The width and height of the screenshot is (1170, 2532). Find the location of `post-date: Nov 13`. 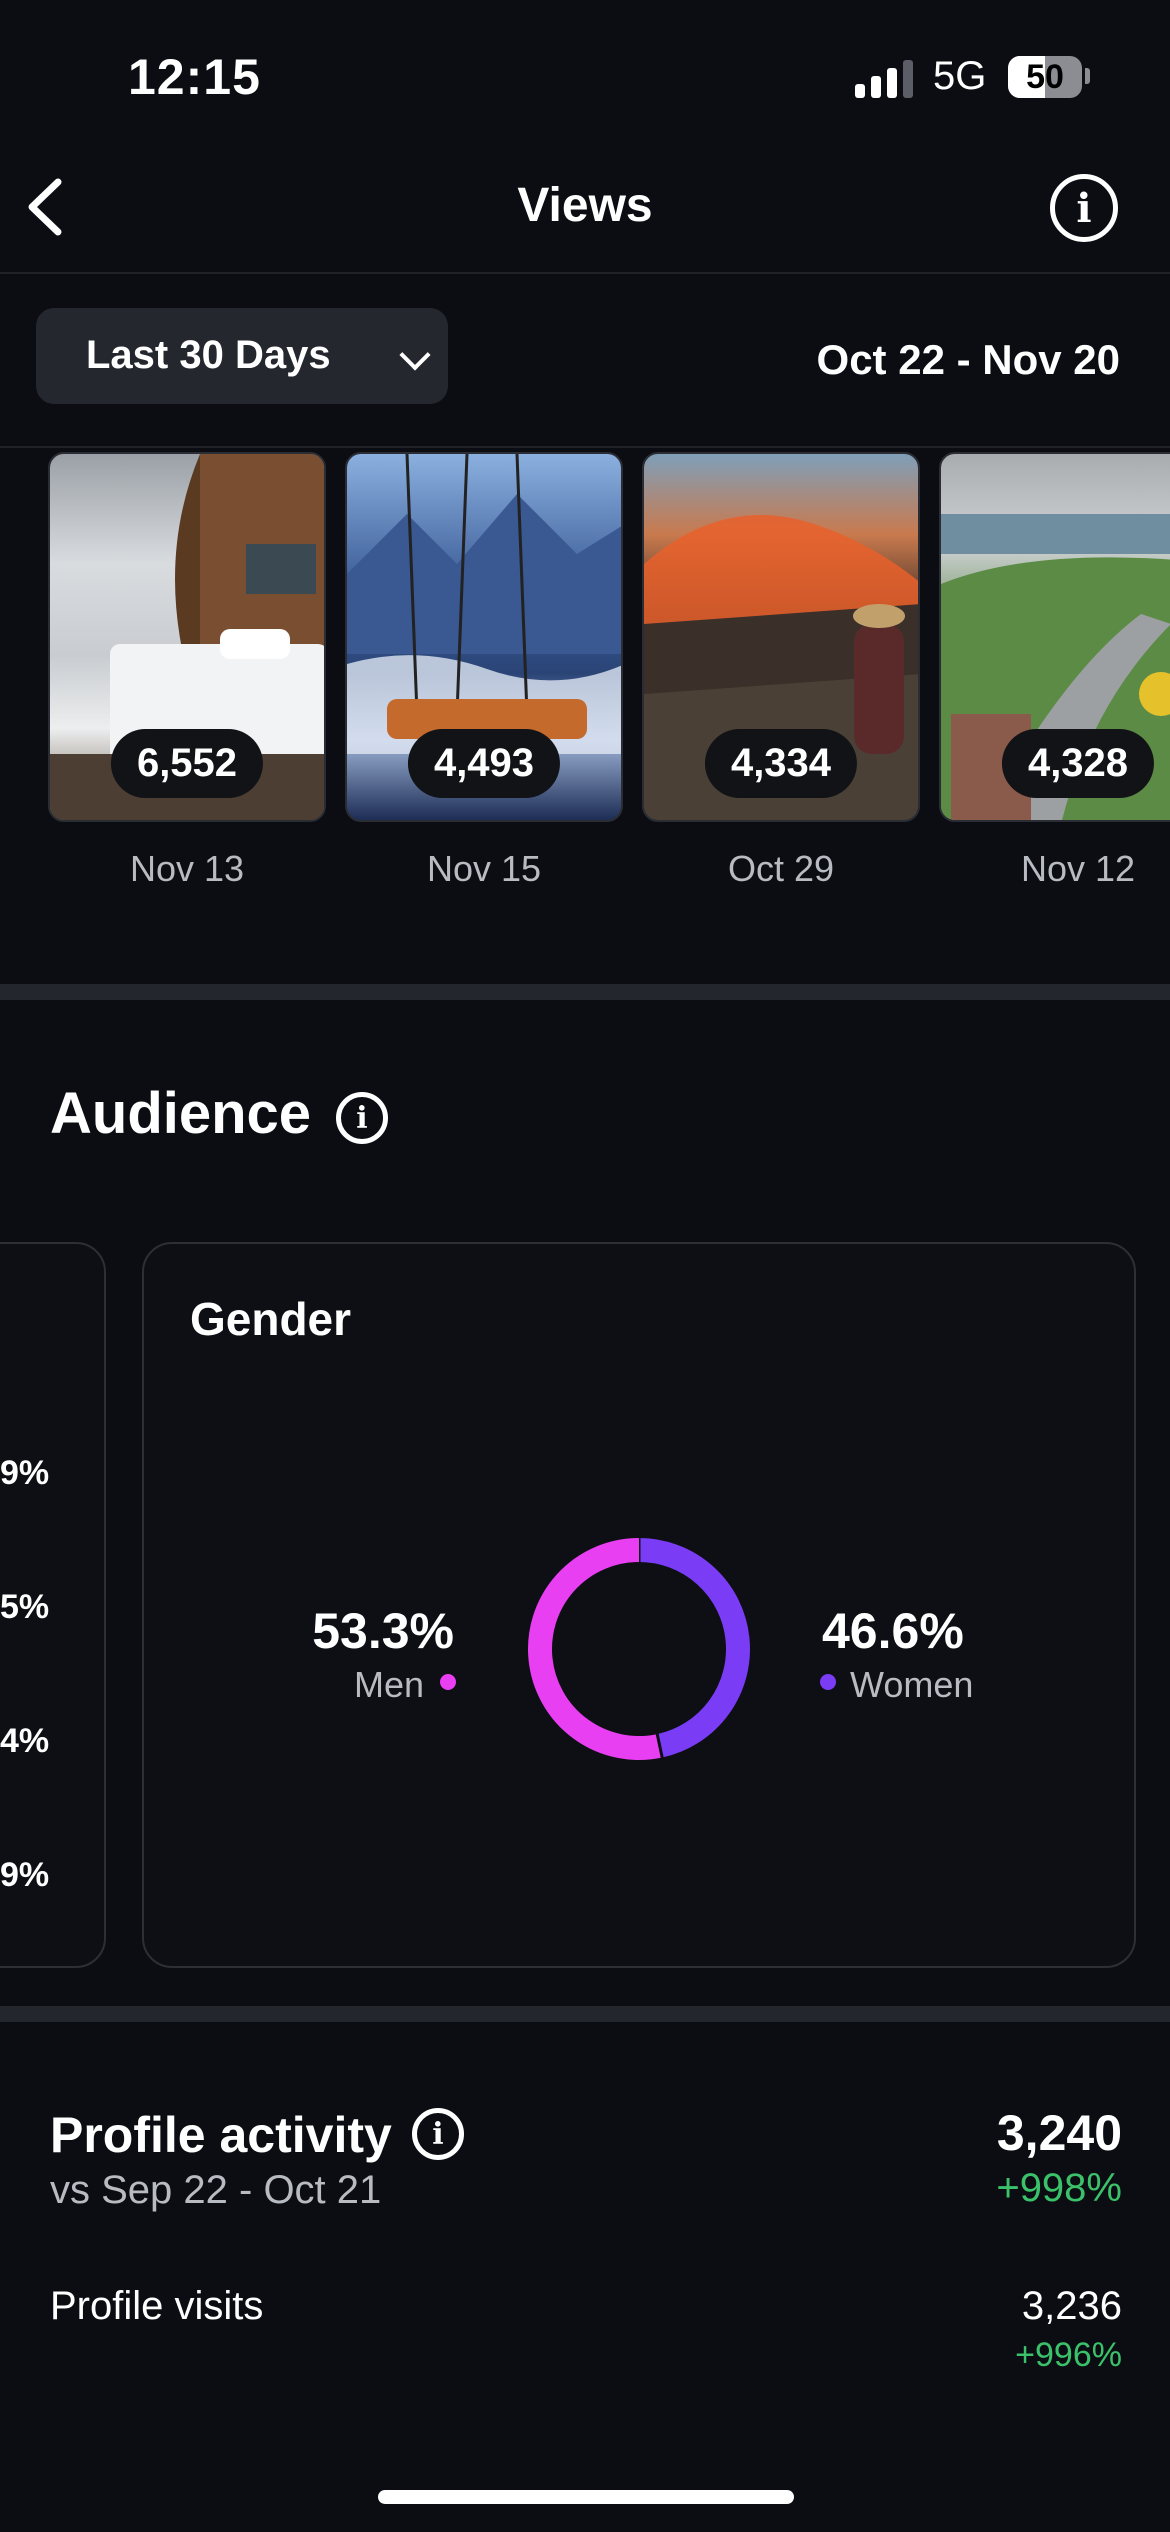

post-date: Nov 13 is located at coordinates (187, 868).